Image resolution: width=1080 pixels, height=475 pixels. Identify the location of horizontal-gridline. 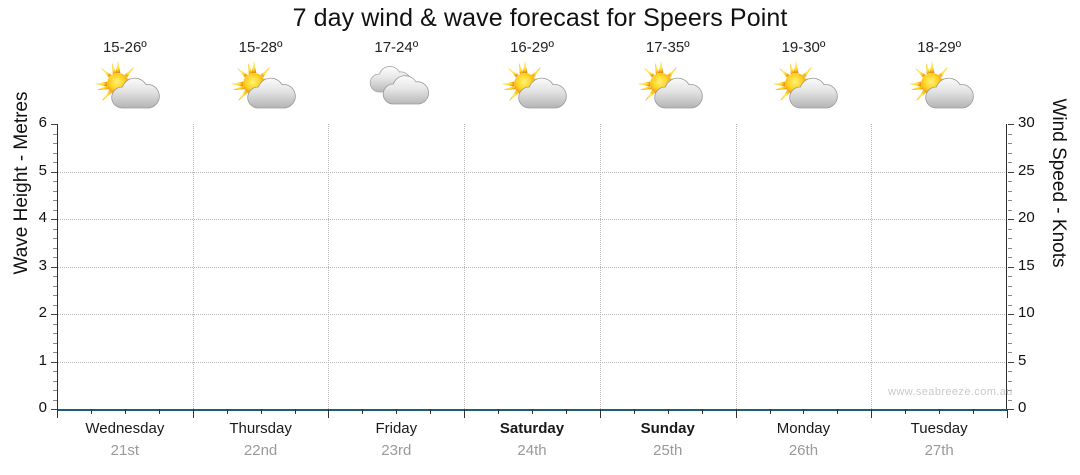
(532, 267).